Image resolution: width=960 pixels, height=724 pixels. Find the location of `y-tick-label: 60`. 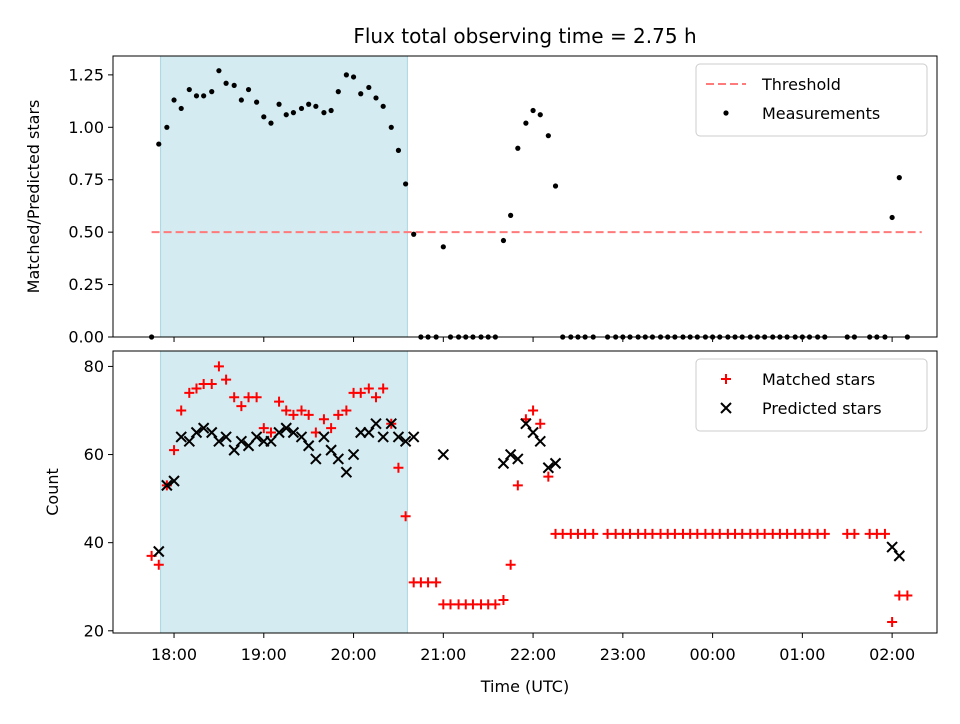

y-tick-label: 60 is located at coordinates (94, 454).